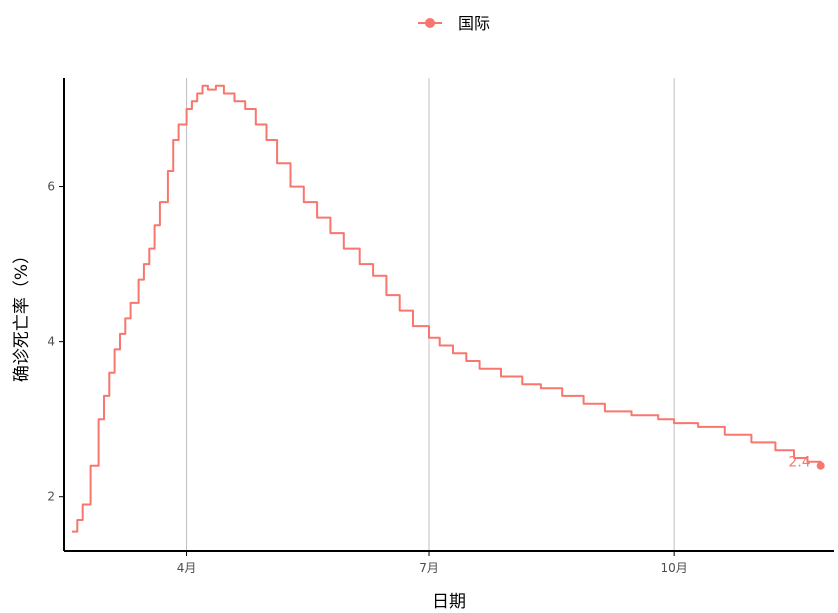  Describe the element at coordinates (429, 568) in the screenshot. I see `x-tick-label: 7月` at that location.